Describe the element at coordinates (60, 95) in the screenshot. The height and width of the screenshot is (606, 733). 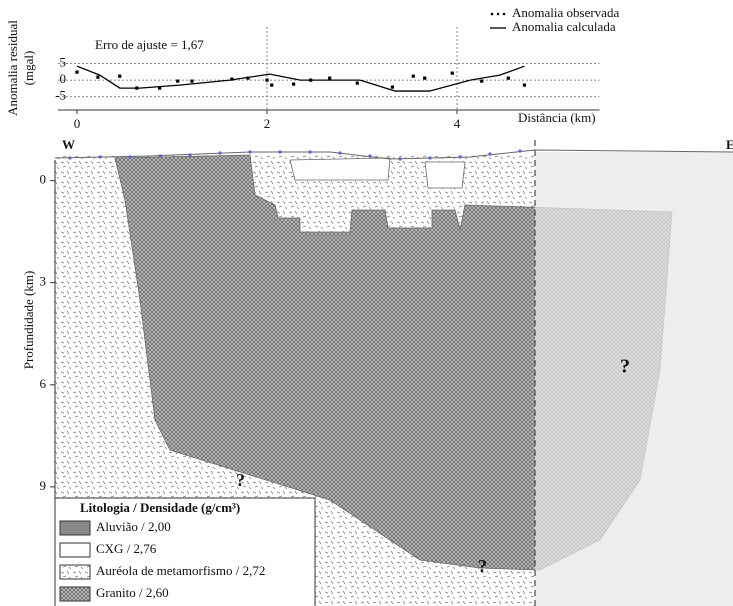
I see `y-tick-label: -5` at that location.